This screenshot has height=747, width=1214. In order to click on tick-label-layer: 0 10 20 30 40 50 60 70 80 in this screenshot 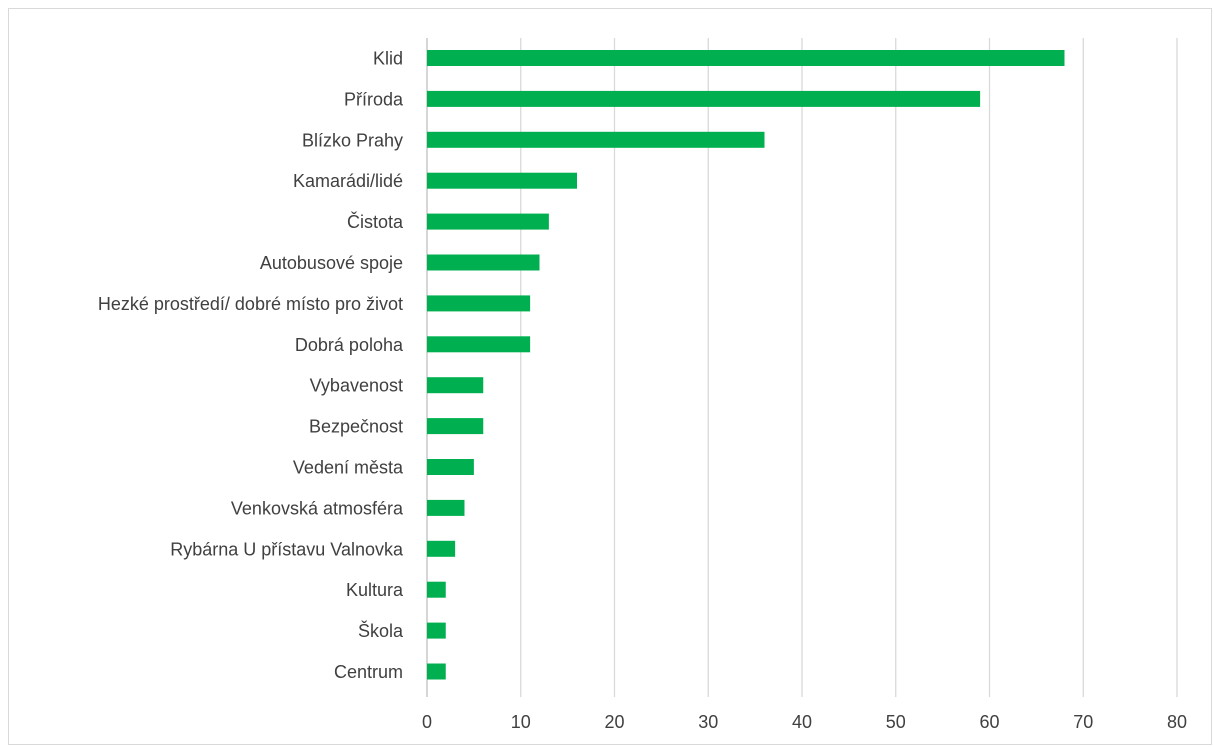, I will do `click(804, 722)`.